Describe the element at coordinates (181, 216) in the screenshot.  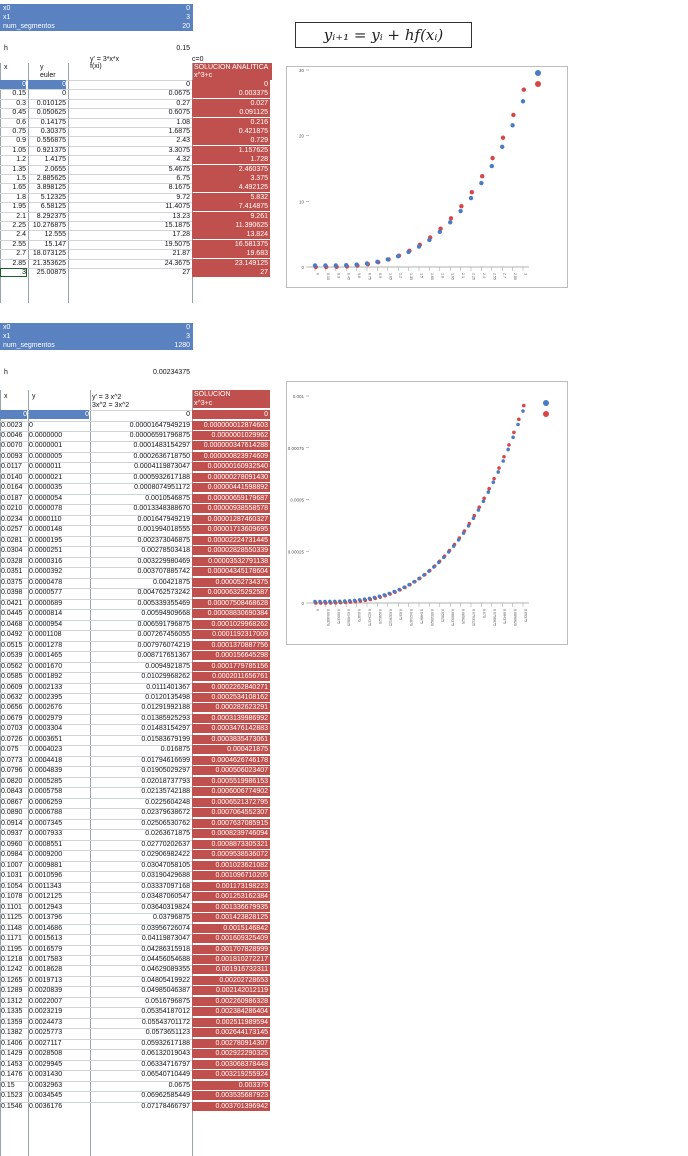
I see `table-cell-fx: 13.23` at that location.